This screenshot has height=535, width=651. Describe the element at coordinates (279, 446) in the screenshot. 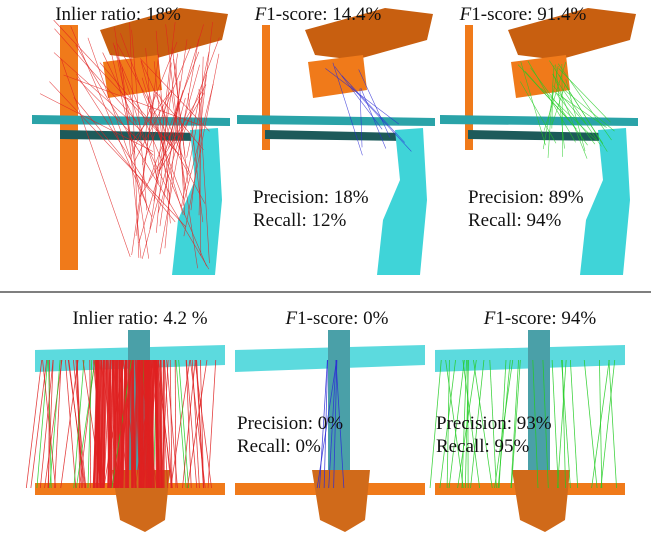

I see `recall: Recall: 0%` at that location.